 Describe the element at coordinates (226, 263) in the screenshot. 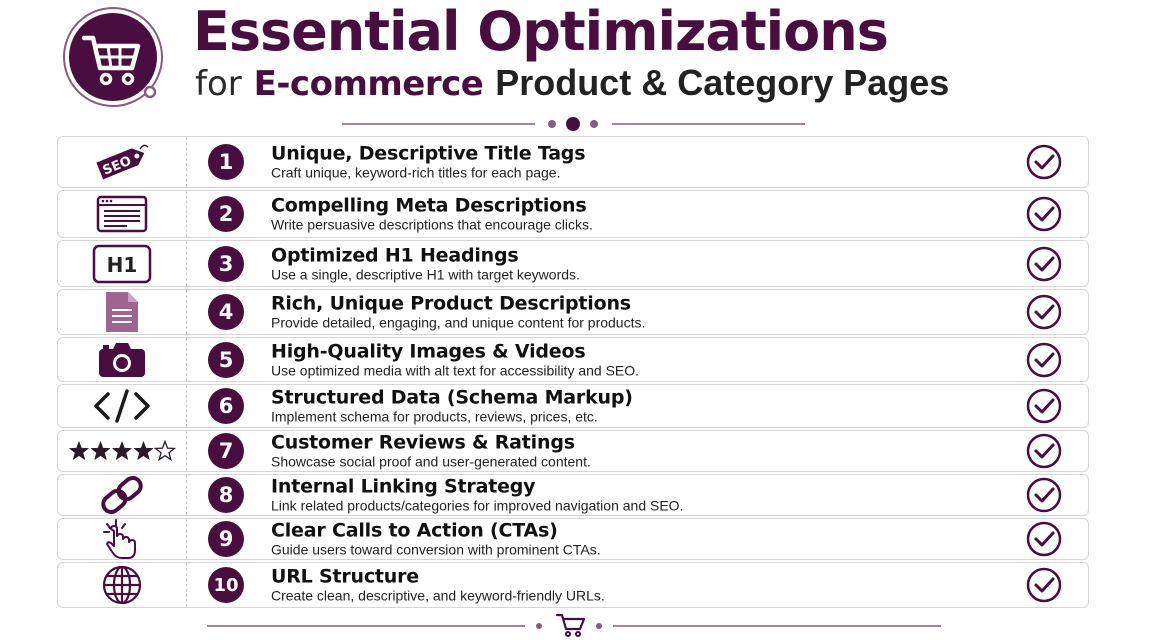

I see `step-number: 3` at that location.